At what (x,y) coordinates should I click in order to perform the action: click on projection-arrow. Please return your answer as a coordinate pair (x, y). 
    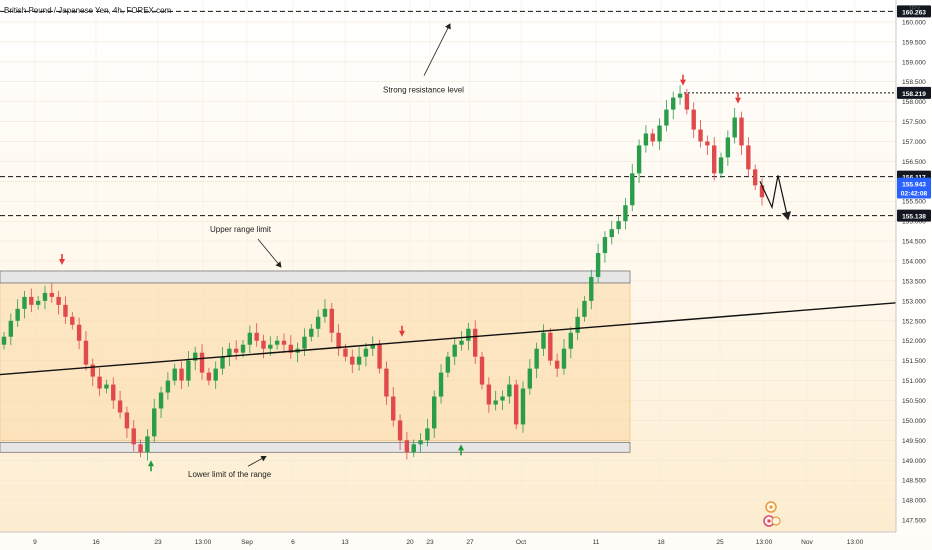
    Looking at the image, I should click on (775, 198).